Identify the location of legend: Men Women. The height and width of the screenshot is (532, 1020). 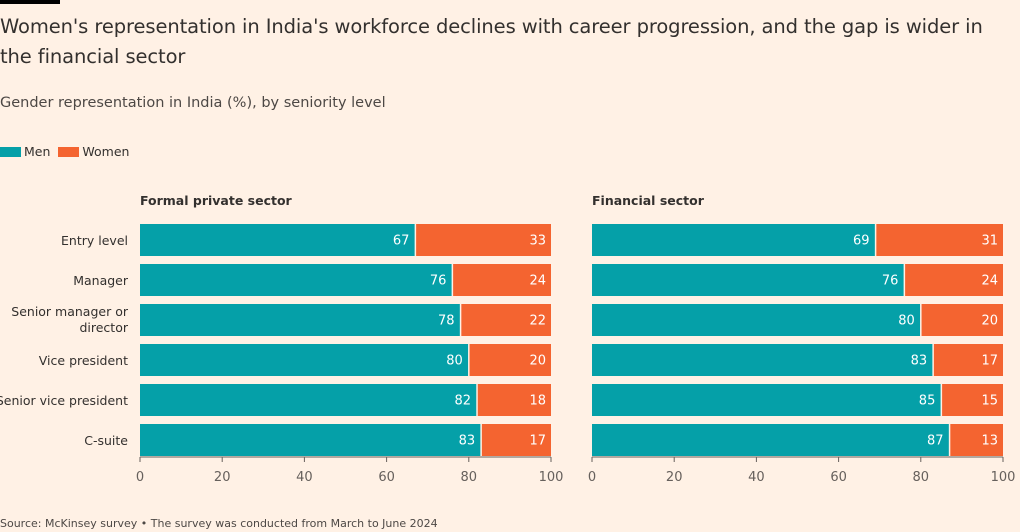
(68, 151).